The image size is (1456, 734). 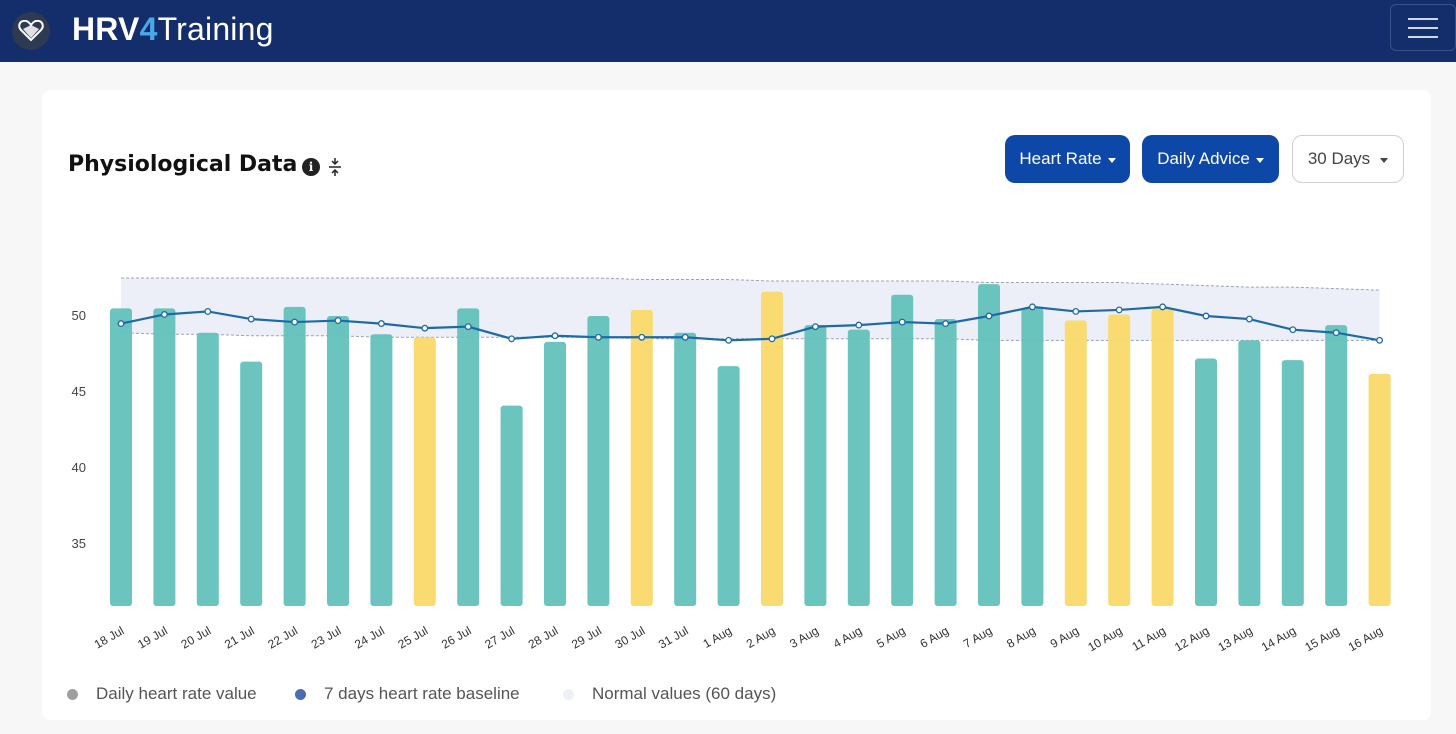 What do you see at coordinates (311, 167) in the screenshot?
I see `info-icon: i` at bounding box center [311, 167].